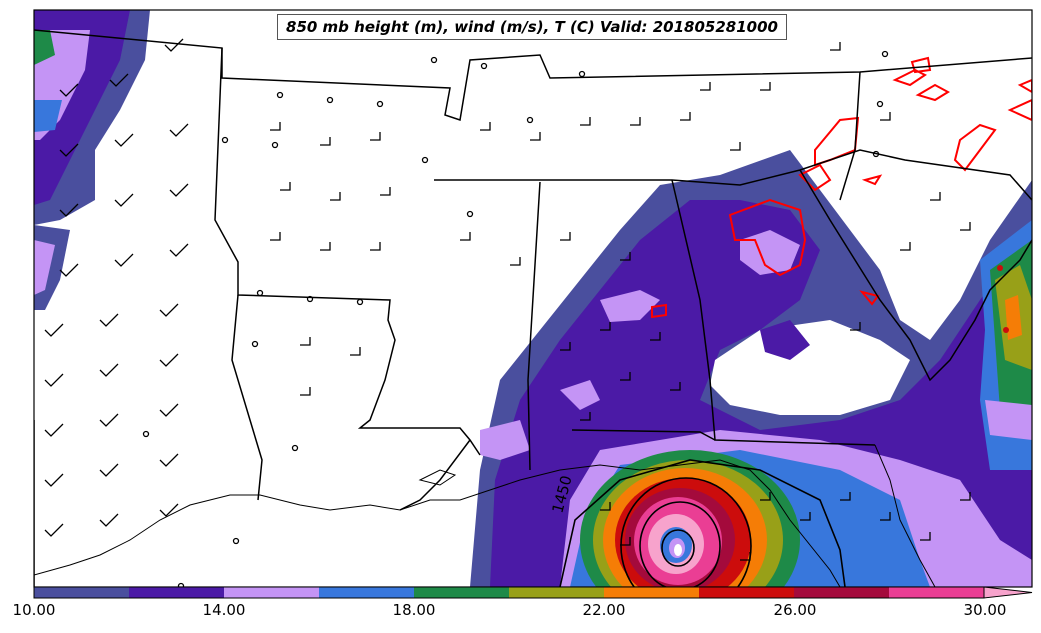 This screenshot has width=1041, height=633. I want to click on colorbar-tick-label: 10.00, so click(34, 610).